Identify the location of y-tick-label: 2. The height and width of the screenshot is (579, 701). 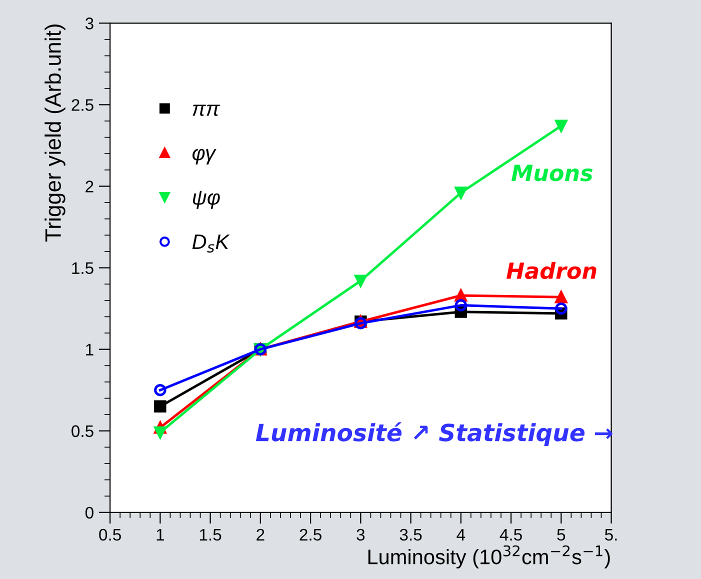
(90, 186).